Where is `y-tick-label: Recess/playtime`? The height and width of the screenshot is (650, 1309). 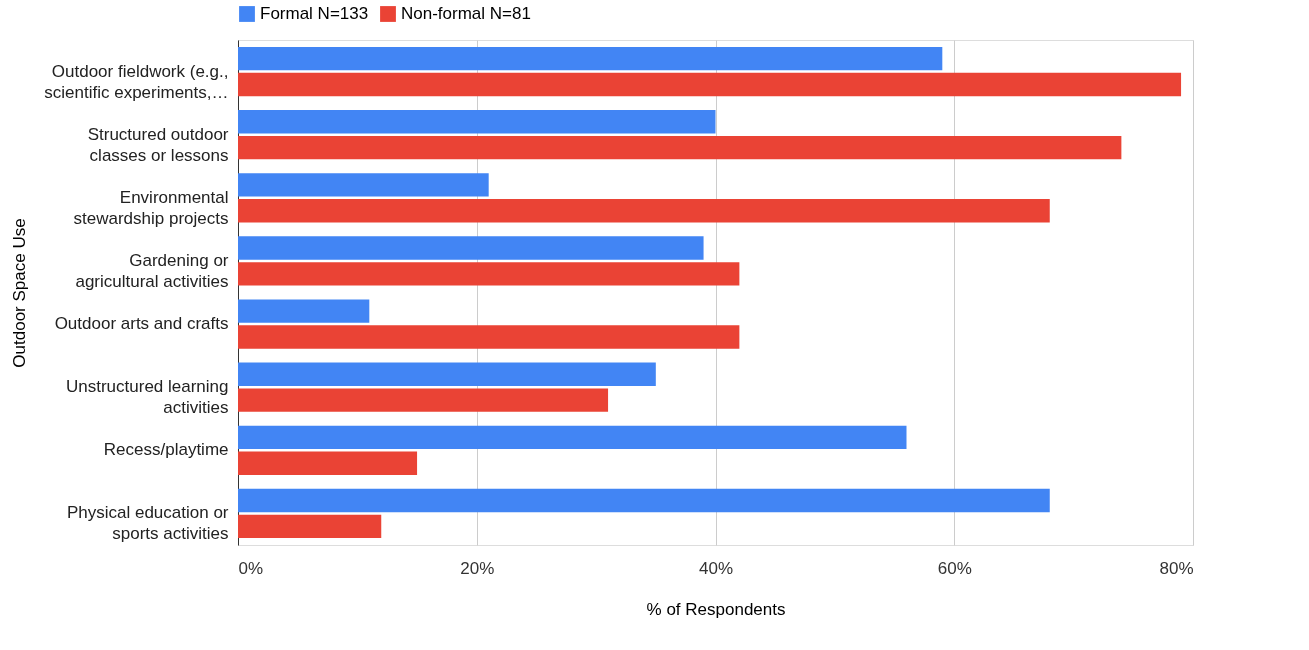
y-tick-label: Recess/playtime is located at coordinates (166, 450).